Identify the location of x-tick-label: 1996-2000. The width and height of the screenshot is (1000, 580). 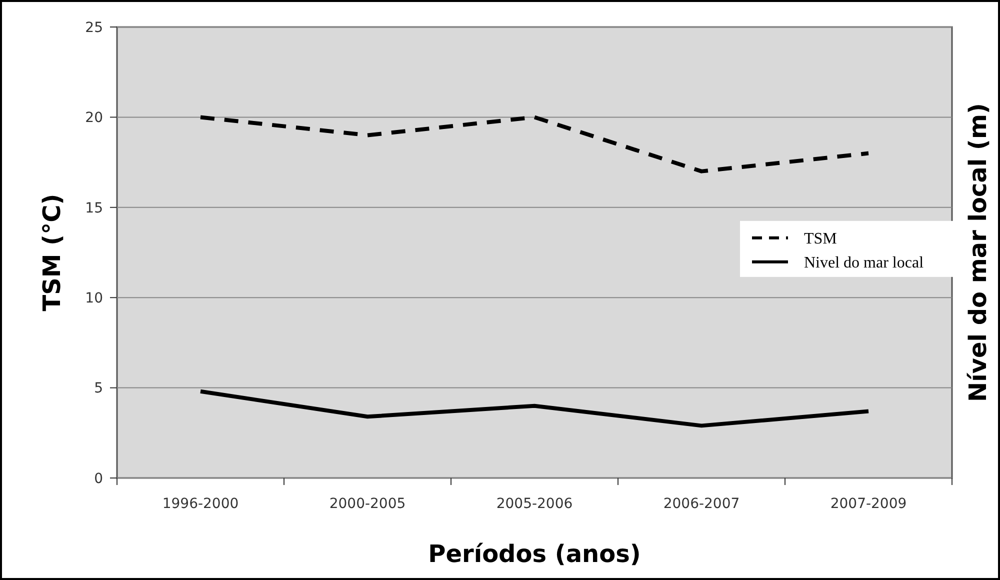
(200, 504).